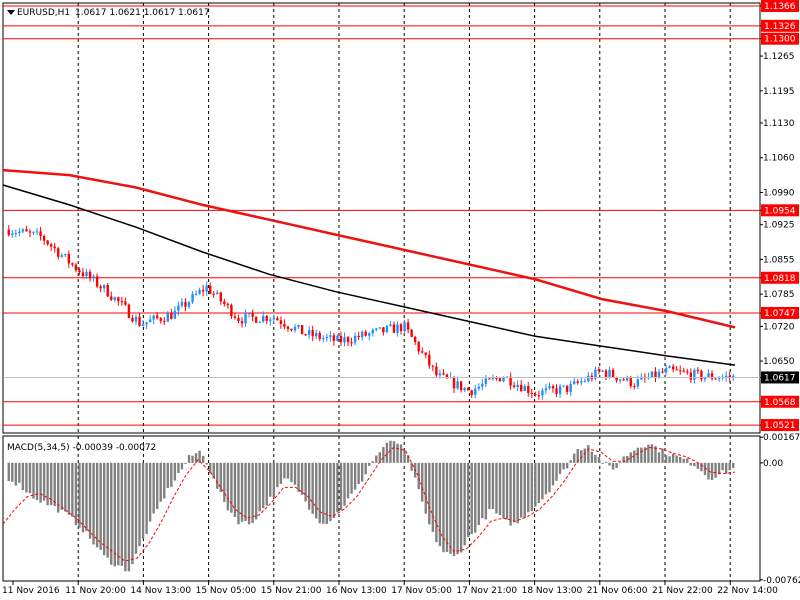  What do you see at coordinates (421, 591) in the screenshot?
I see `x-tick-label: 17 Nov 05:00` at bounding box center [421, 591].